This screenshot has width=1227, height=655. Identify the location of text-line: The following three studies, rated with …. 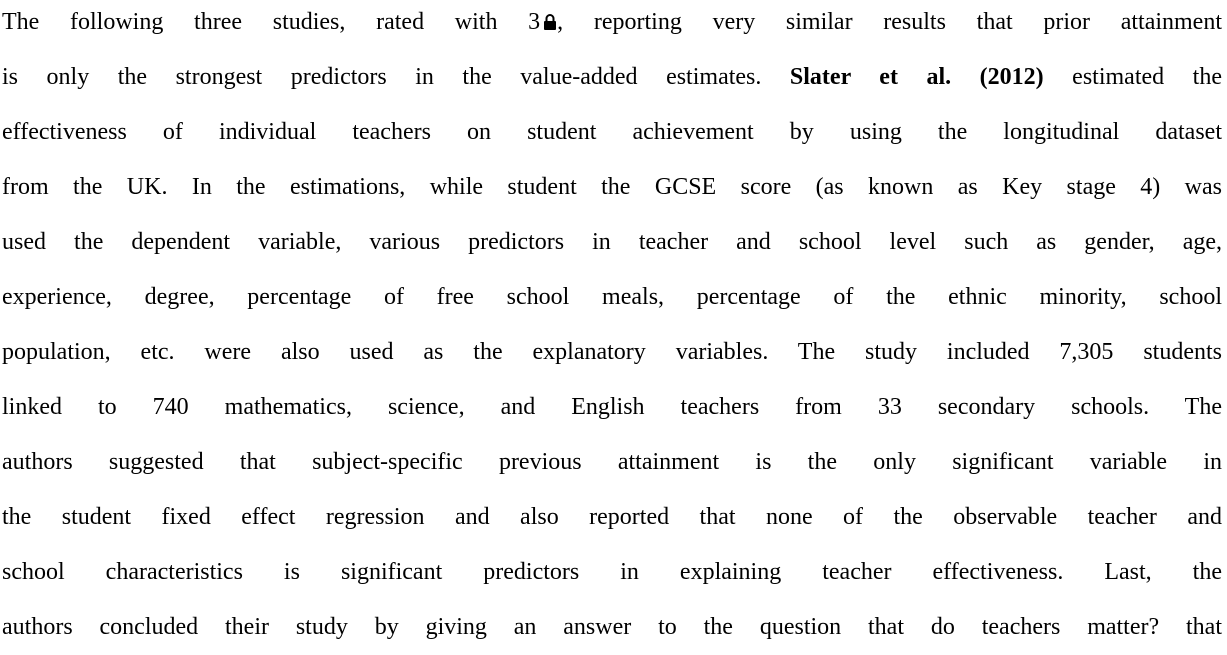
(612, 25).